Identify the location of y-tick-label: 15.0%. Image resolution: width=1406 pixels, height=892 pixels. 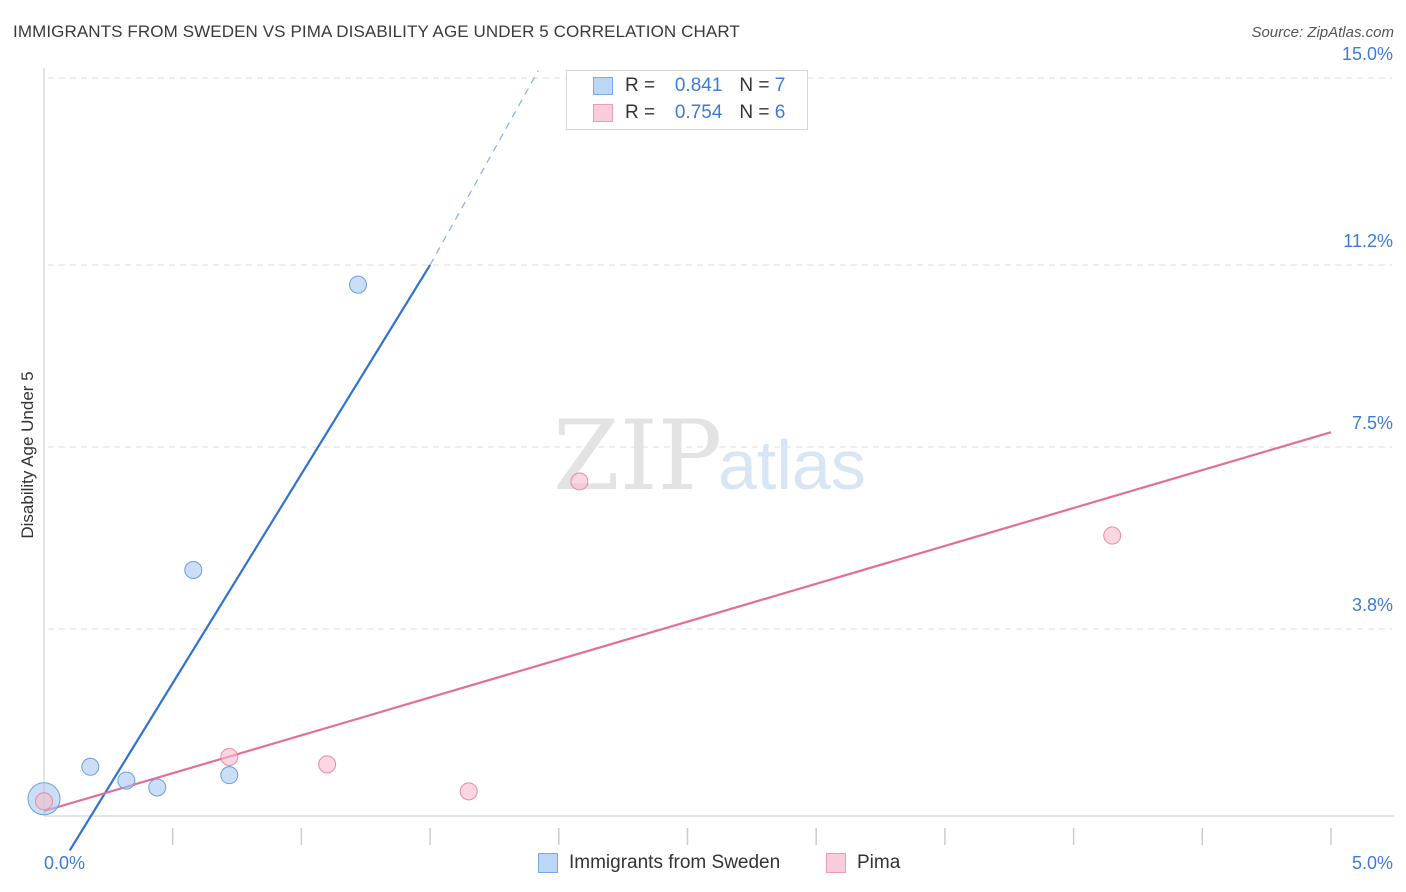
(1367, 54).